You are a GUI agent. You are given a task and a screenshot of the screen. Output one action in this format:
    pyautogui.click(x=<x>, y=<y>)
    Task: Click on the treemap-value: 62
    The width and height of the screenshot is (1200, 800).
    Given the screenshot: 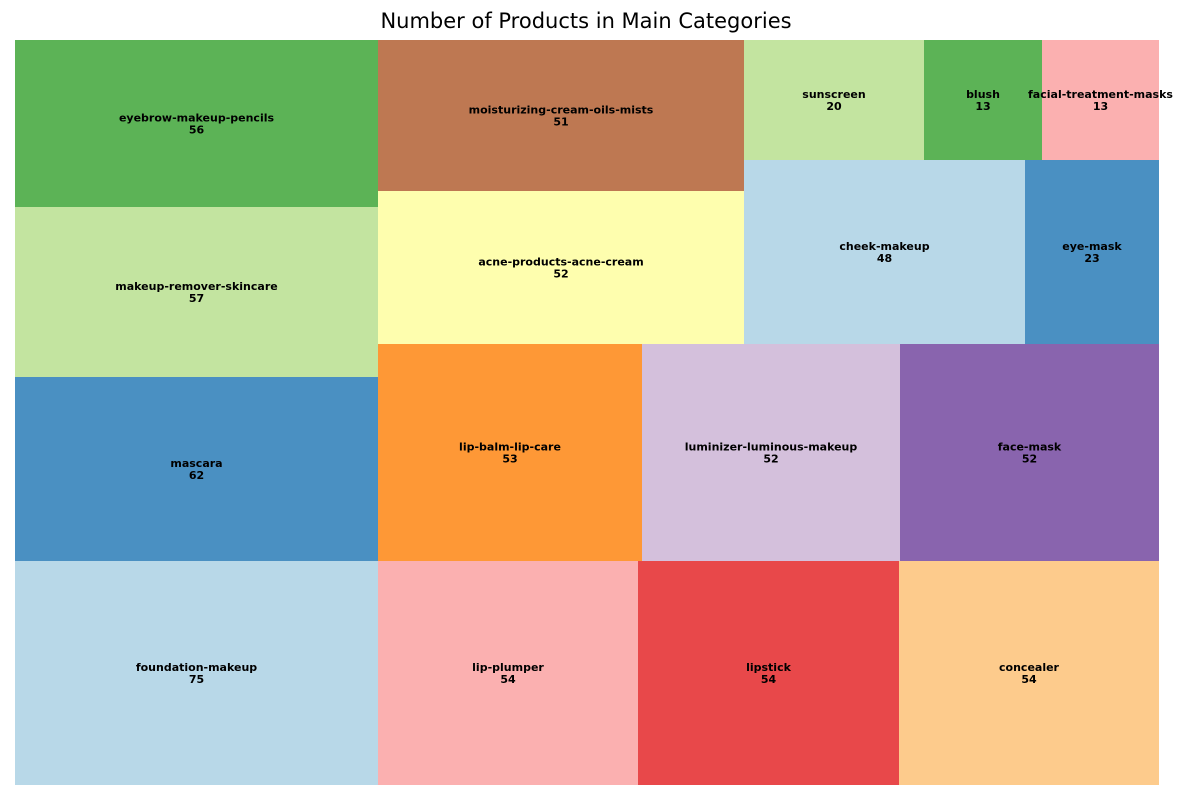 What is the action you would take?
    pyautogui.click(x=196, y=475)
    